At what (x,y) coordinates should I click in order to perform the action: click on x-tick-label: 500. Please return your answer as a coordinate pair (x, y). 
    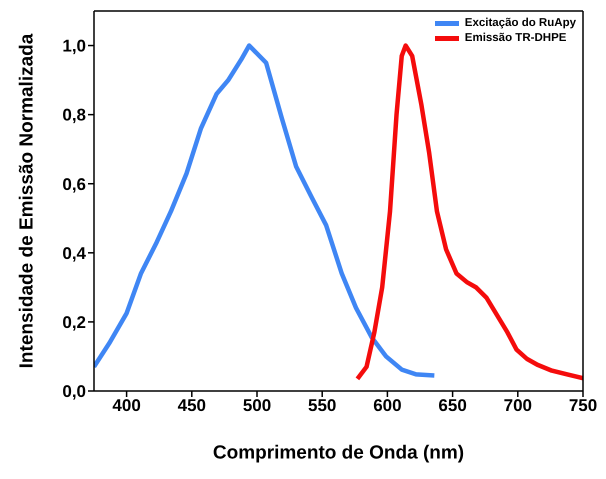
    Looking at the image, I should click on (257, 406).